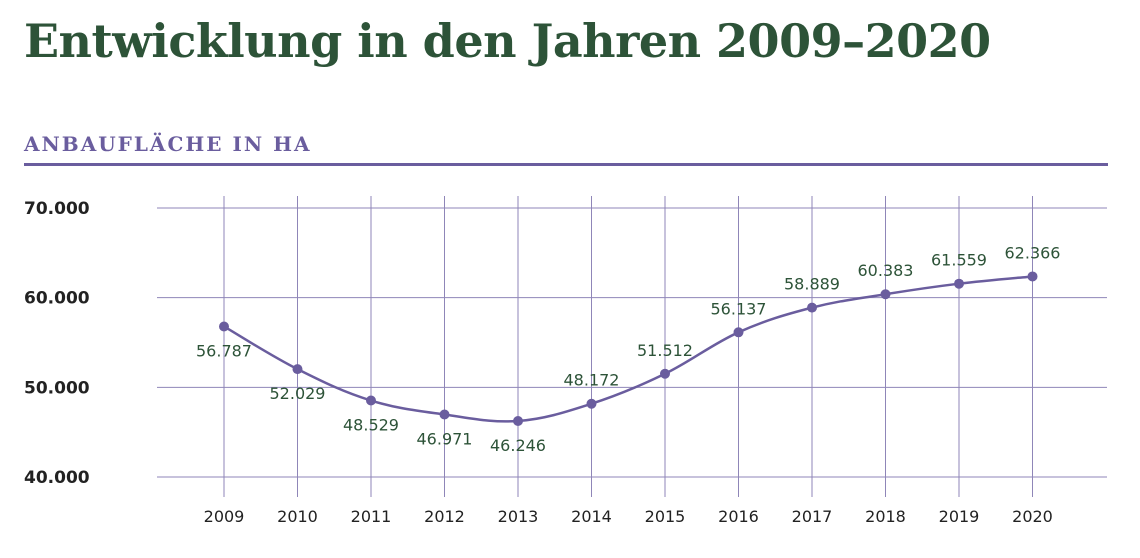  I want to click on x-tick-label: 2014, so click(591, 516).